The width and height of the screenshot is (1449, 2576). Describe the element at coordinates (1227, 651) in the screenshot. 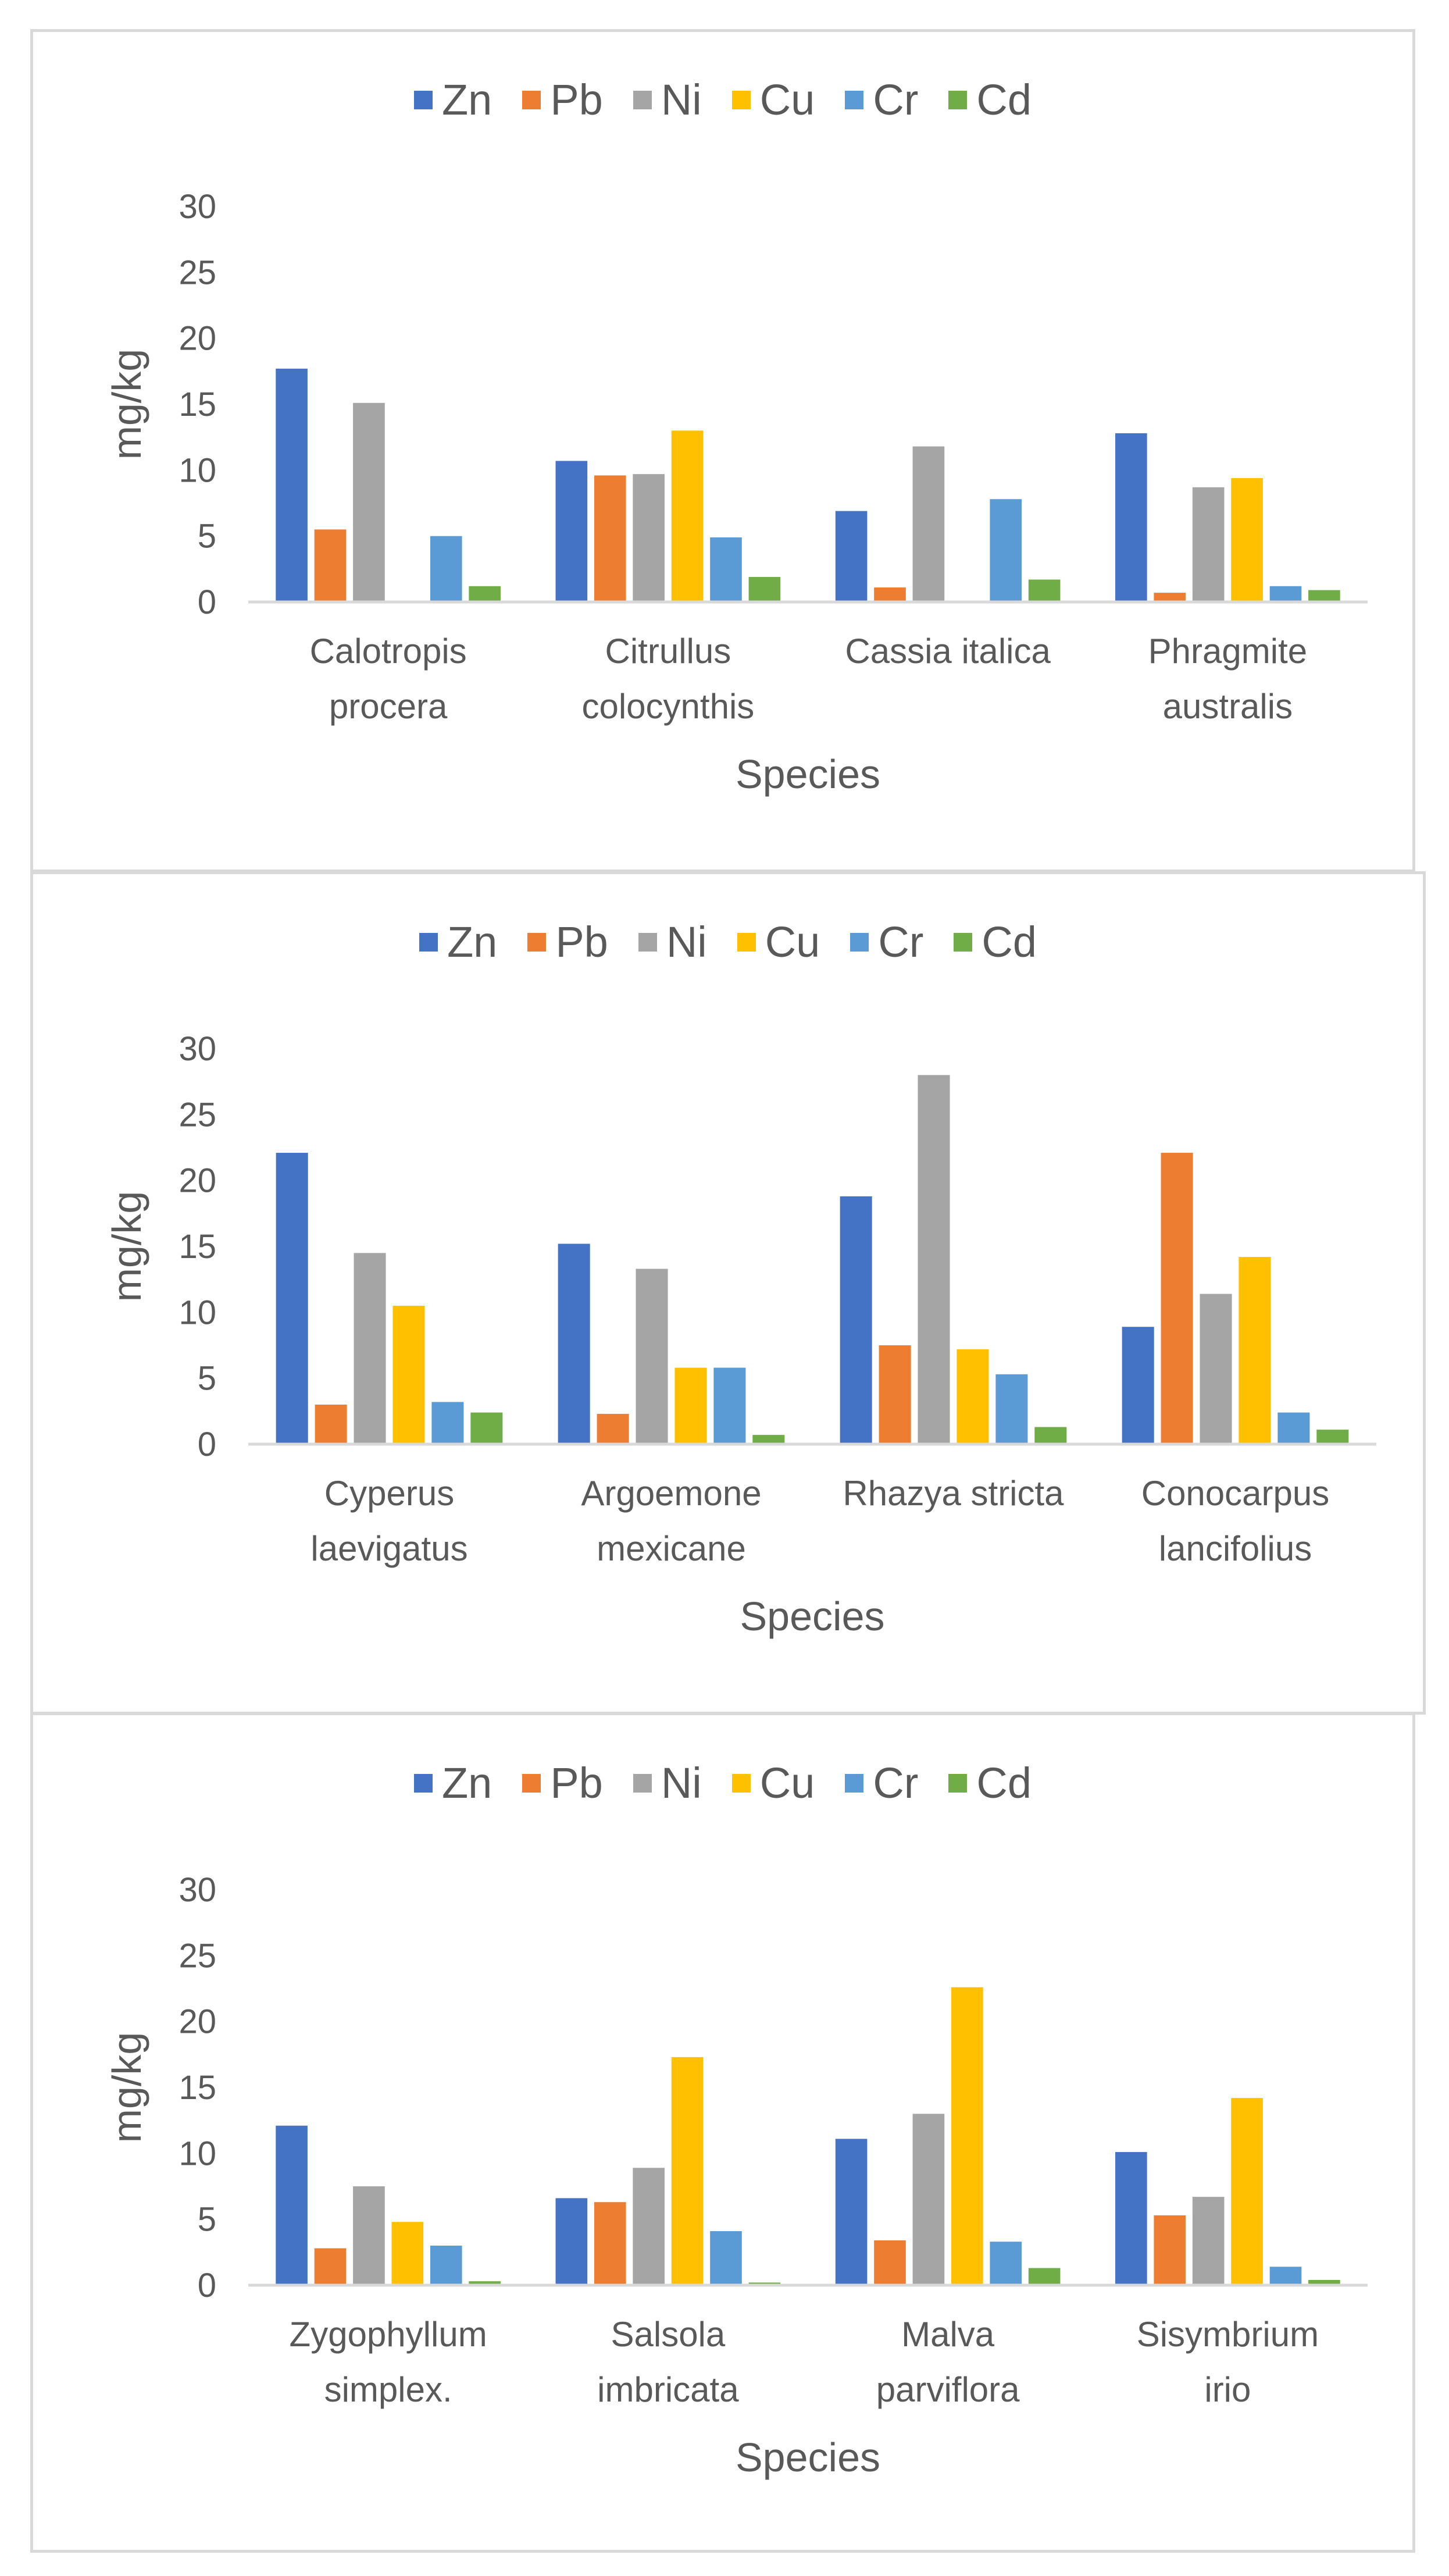

I see `x-category-label: Phragmite` at that location.